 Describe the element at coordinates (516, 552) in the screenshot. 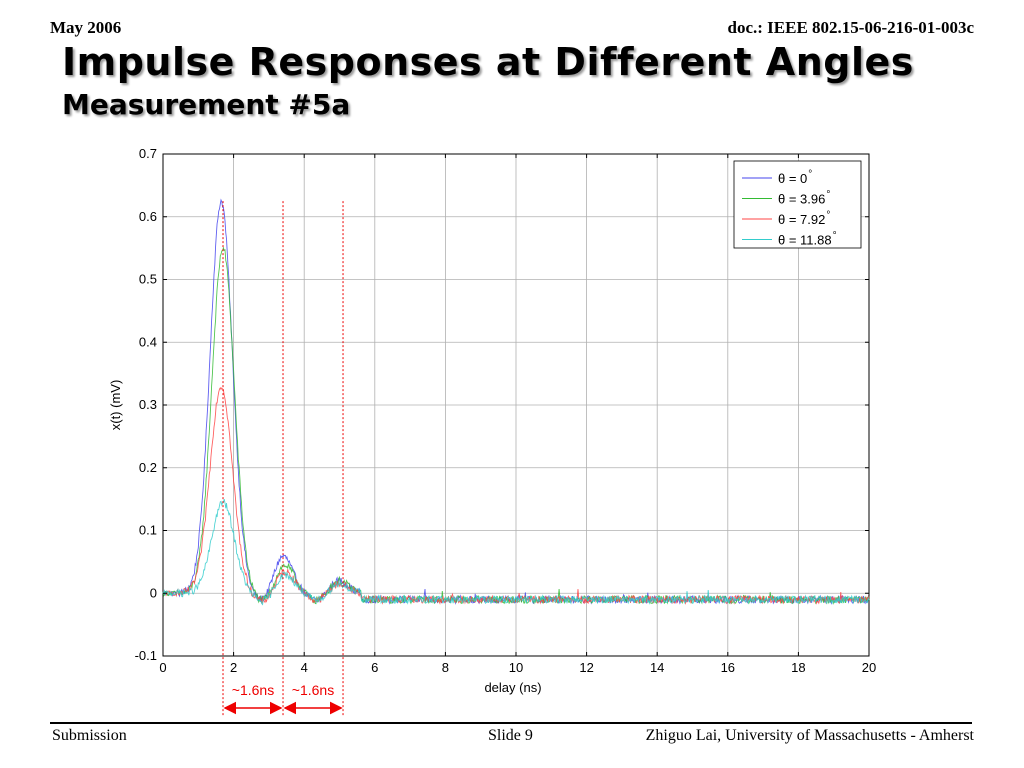

I see `series-line` at that location.